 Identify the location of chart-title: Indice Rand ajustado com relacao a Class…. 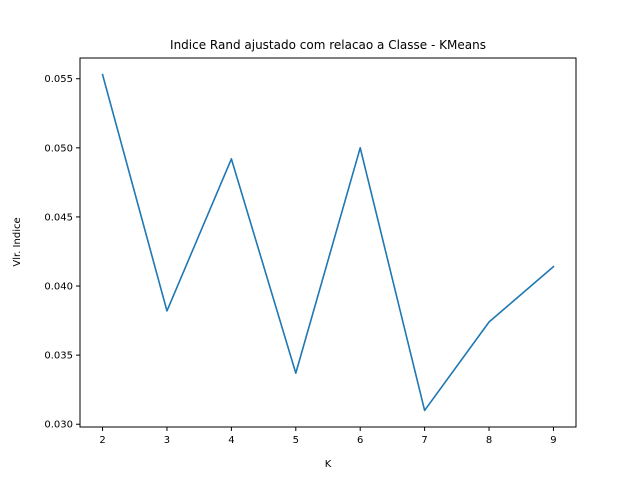
(328, 45).